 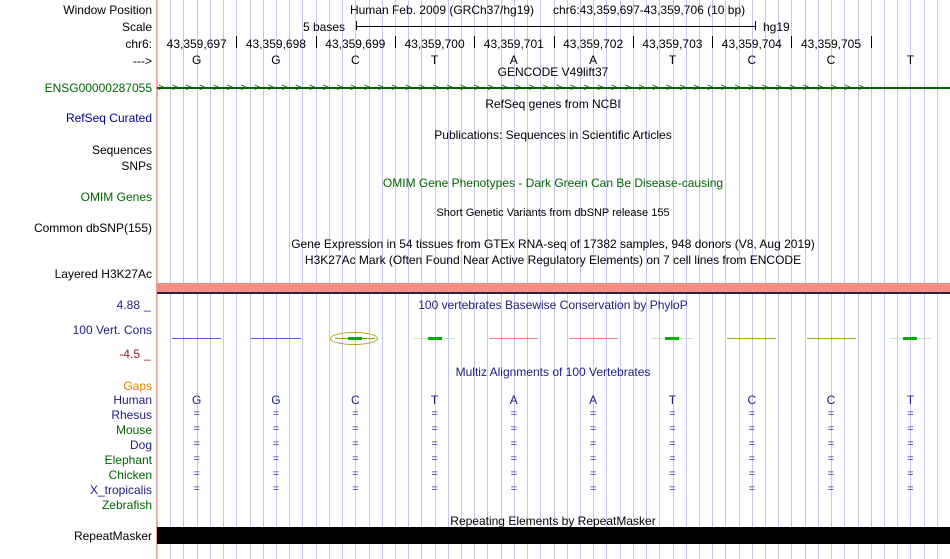 What do you see at coordinates (120, 490) in the screenshot?
I see `species-label-x_tropicalis: X_tropicalis` at bounding box center [120, 490].